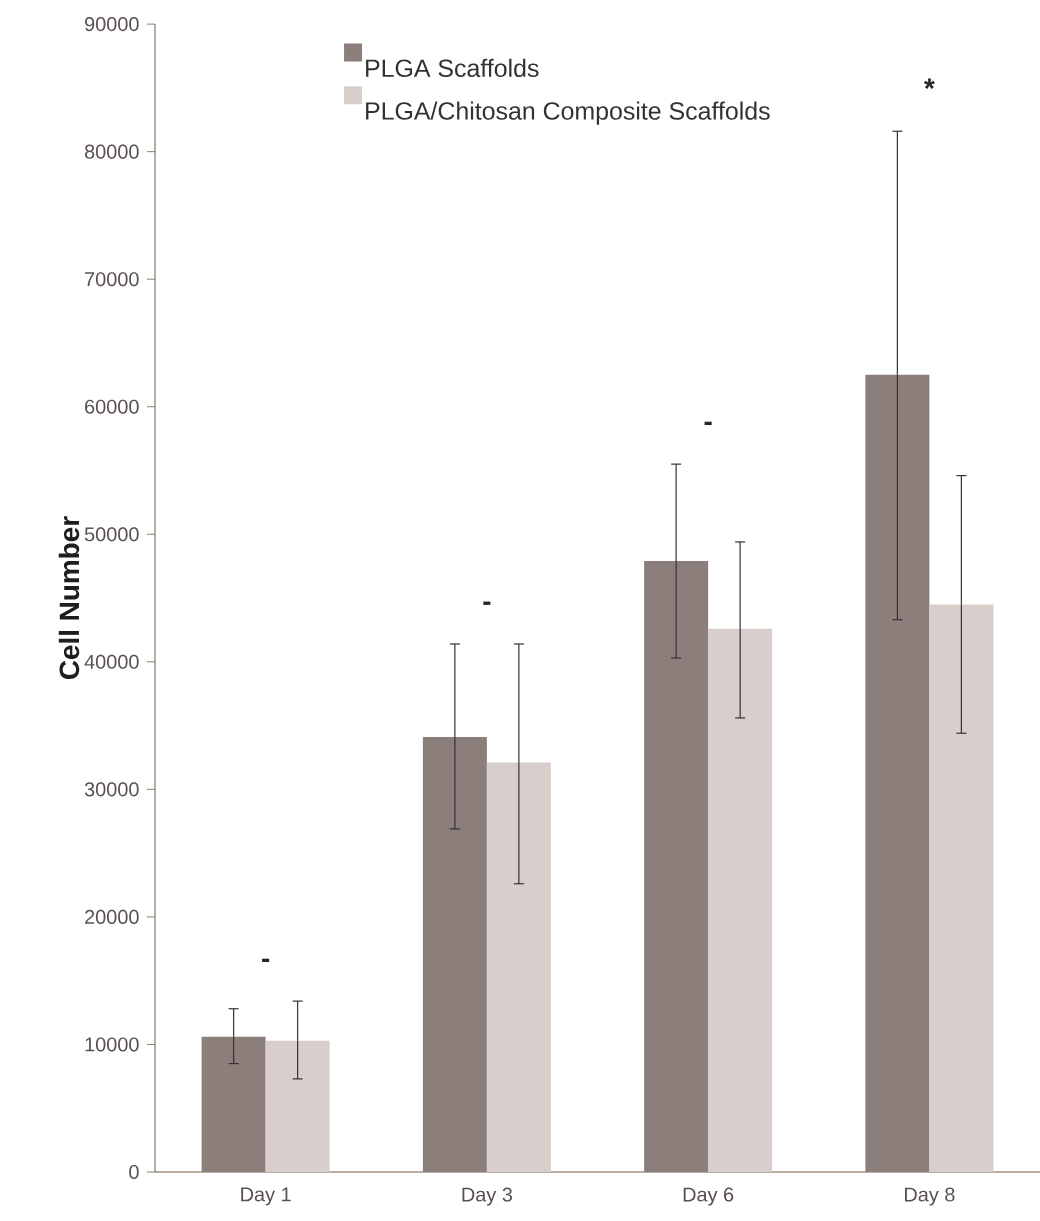 The height and width of the screenshot is (1221, 1040). What do you see at coordinates (69, 598) in the screenshot?
I see `y-axis-title: Cell Number` at bounding box center [69, 598].